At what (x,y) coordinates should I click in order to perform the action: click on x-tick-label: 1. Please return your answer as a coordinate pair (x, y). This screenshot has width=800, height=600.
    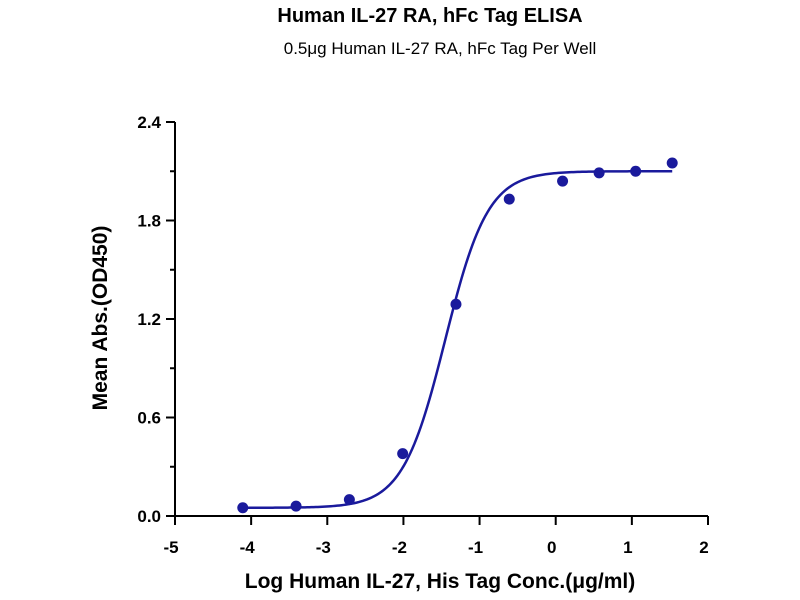
    Looking at the image, I should click on (627, 547).